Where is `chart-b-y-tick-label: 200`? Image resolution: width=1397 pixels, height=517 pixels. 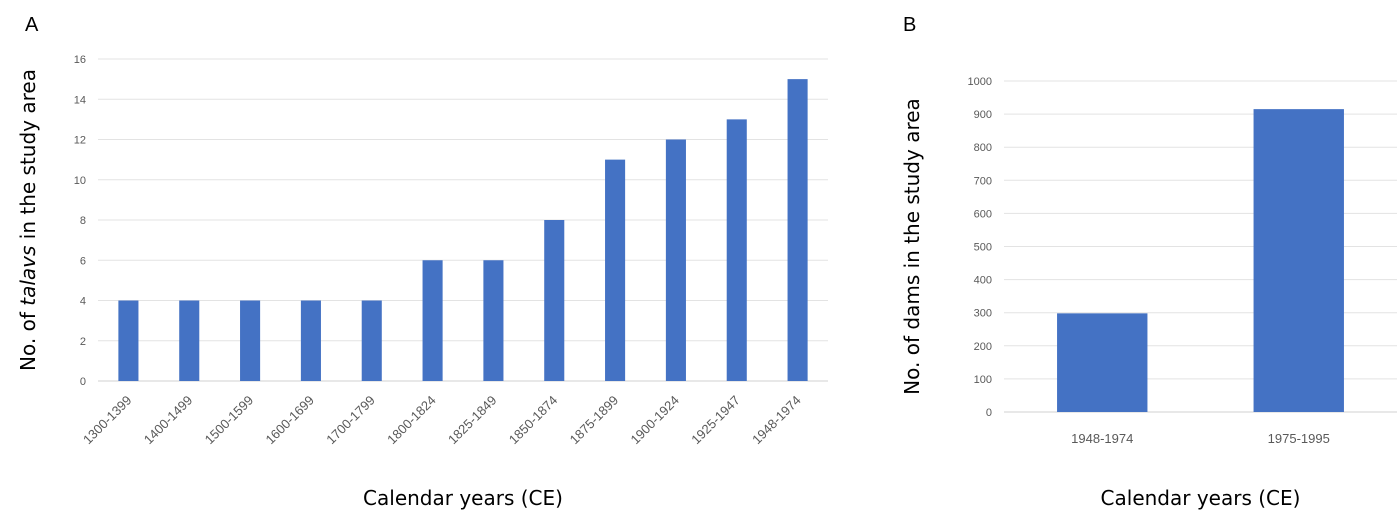
chart-b-y-tick-label: 200 is located at coordinates (983, 347).